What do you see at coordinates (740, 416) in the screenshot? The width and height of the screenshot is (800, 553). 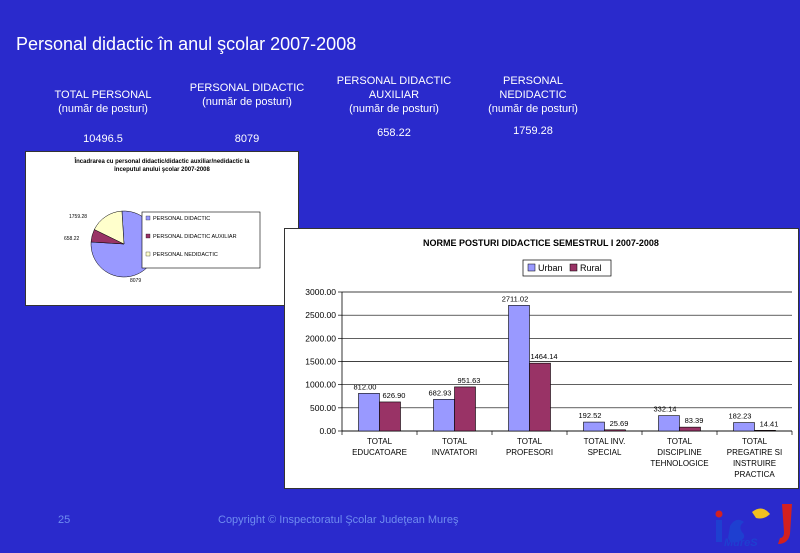 I see `bar-value-label: 182.23` at bounding box center [740, 416].